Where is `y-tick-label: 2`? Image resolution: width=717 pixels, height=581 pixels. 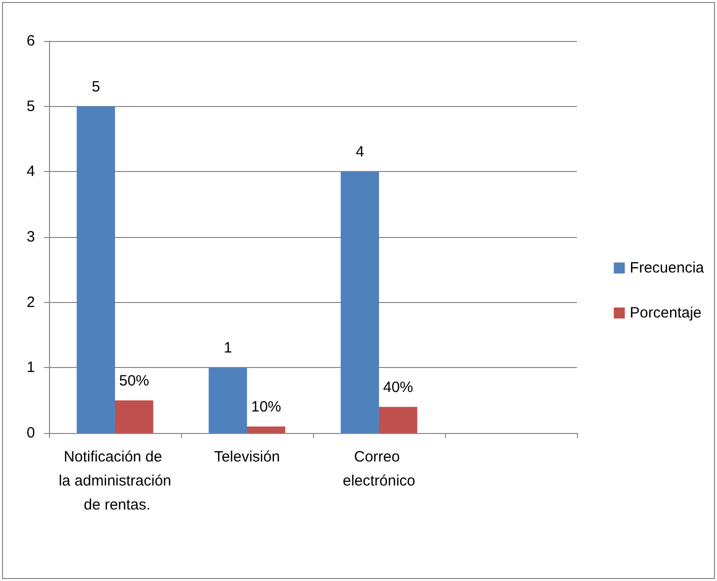 y-tick-label: 2 is located at coordinates (30, 302).